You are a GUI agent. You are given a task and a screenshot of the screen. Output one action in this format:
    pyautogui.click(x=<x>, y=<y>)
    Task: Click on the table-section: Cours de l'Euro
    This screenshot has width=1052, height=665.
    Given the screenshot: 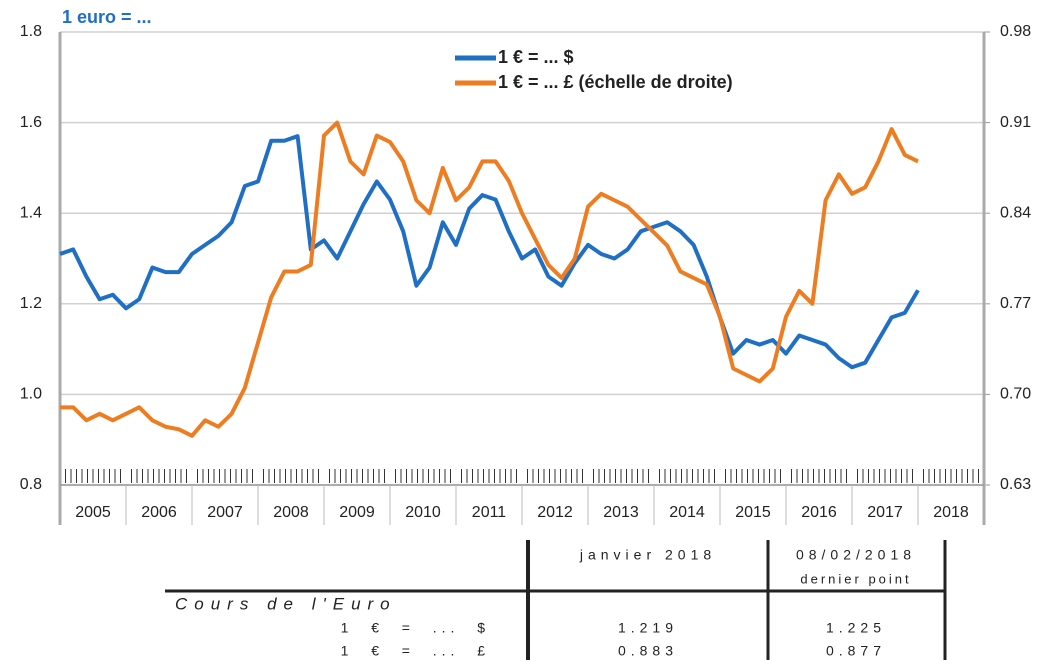 What is the action you would take?
    pyautogui.click(x=286, y=603)
    